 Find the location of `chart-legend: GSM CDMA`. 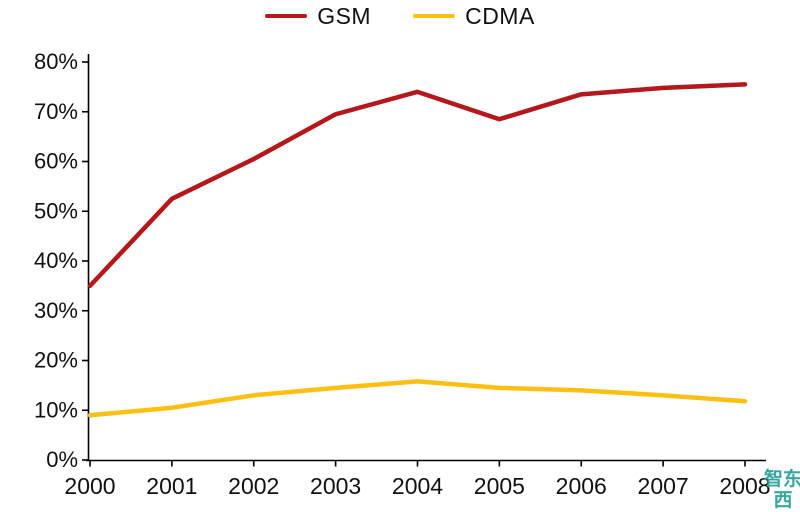

chart-legend: GSM CDMA is located at coordinates (400, 16).